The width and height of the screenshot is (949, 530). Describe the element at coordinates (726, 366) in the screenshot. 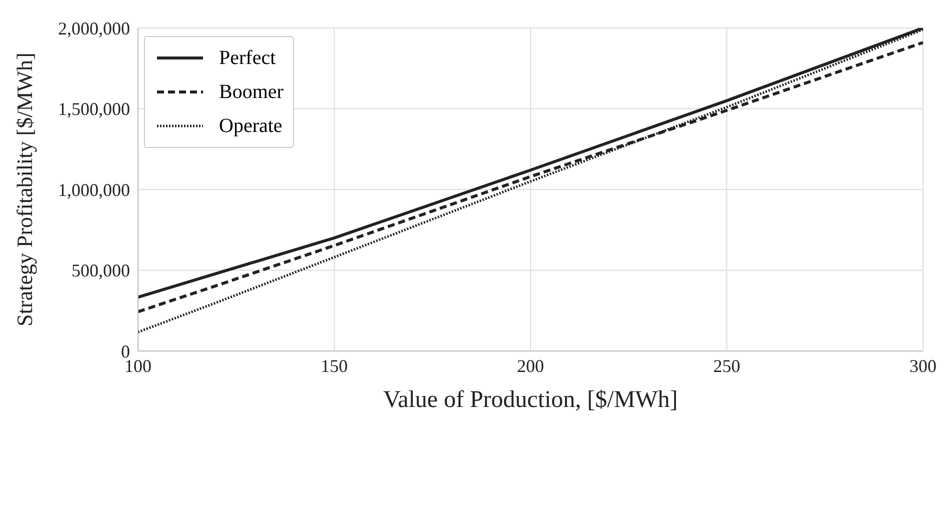

I see `x-tick-label: 250` at that location.